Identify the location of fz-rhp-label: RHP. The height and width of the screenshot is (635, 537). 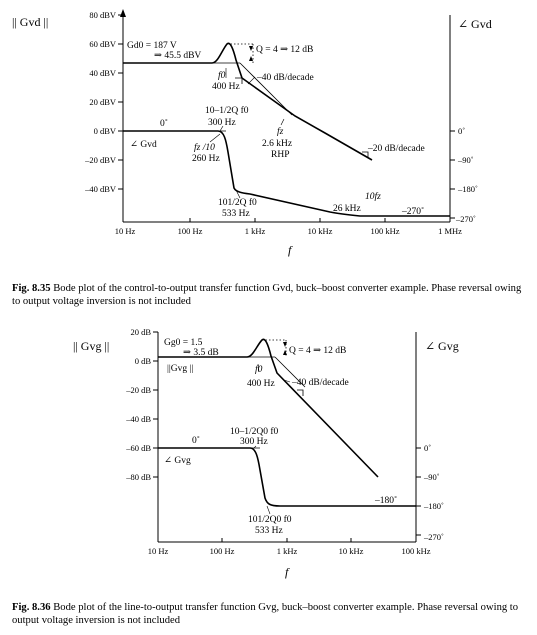
(280, 155).